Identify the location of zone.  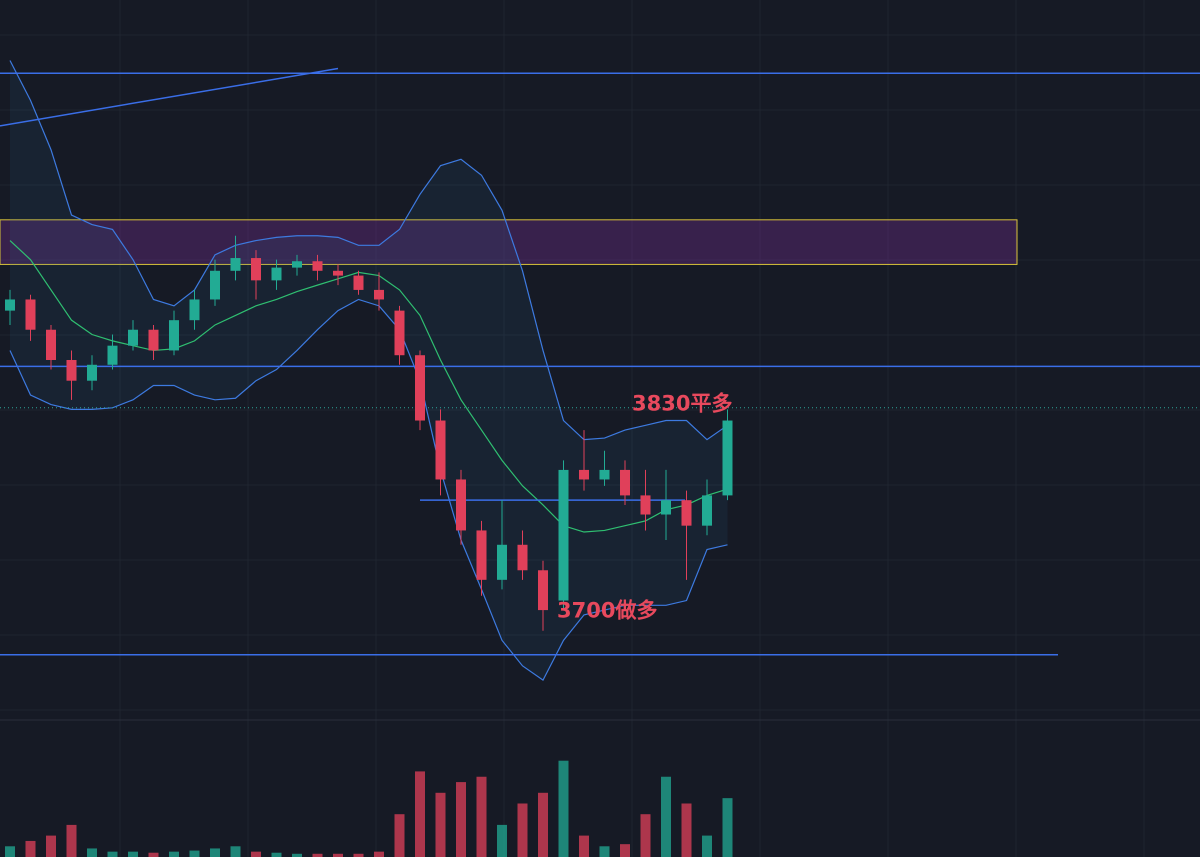
(509, 242).